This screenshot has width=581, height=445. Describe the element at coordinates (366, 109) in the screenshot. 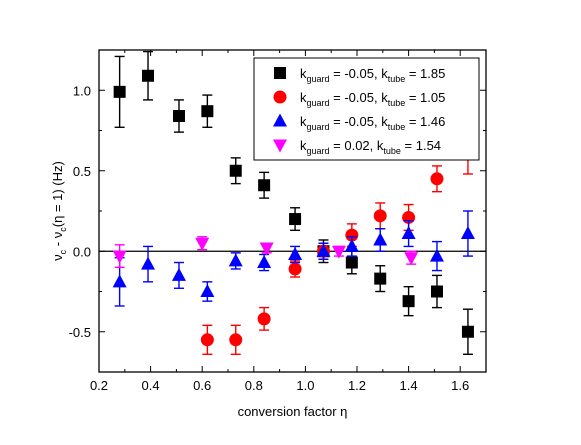

I see `legend-box` at that location.